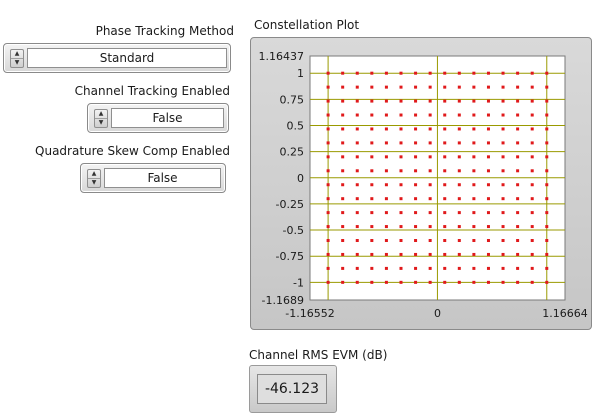 The image size is (595, 417). I want to click on quadrature-skew-ring: ▲ ▼ False, so click(153, 178).